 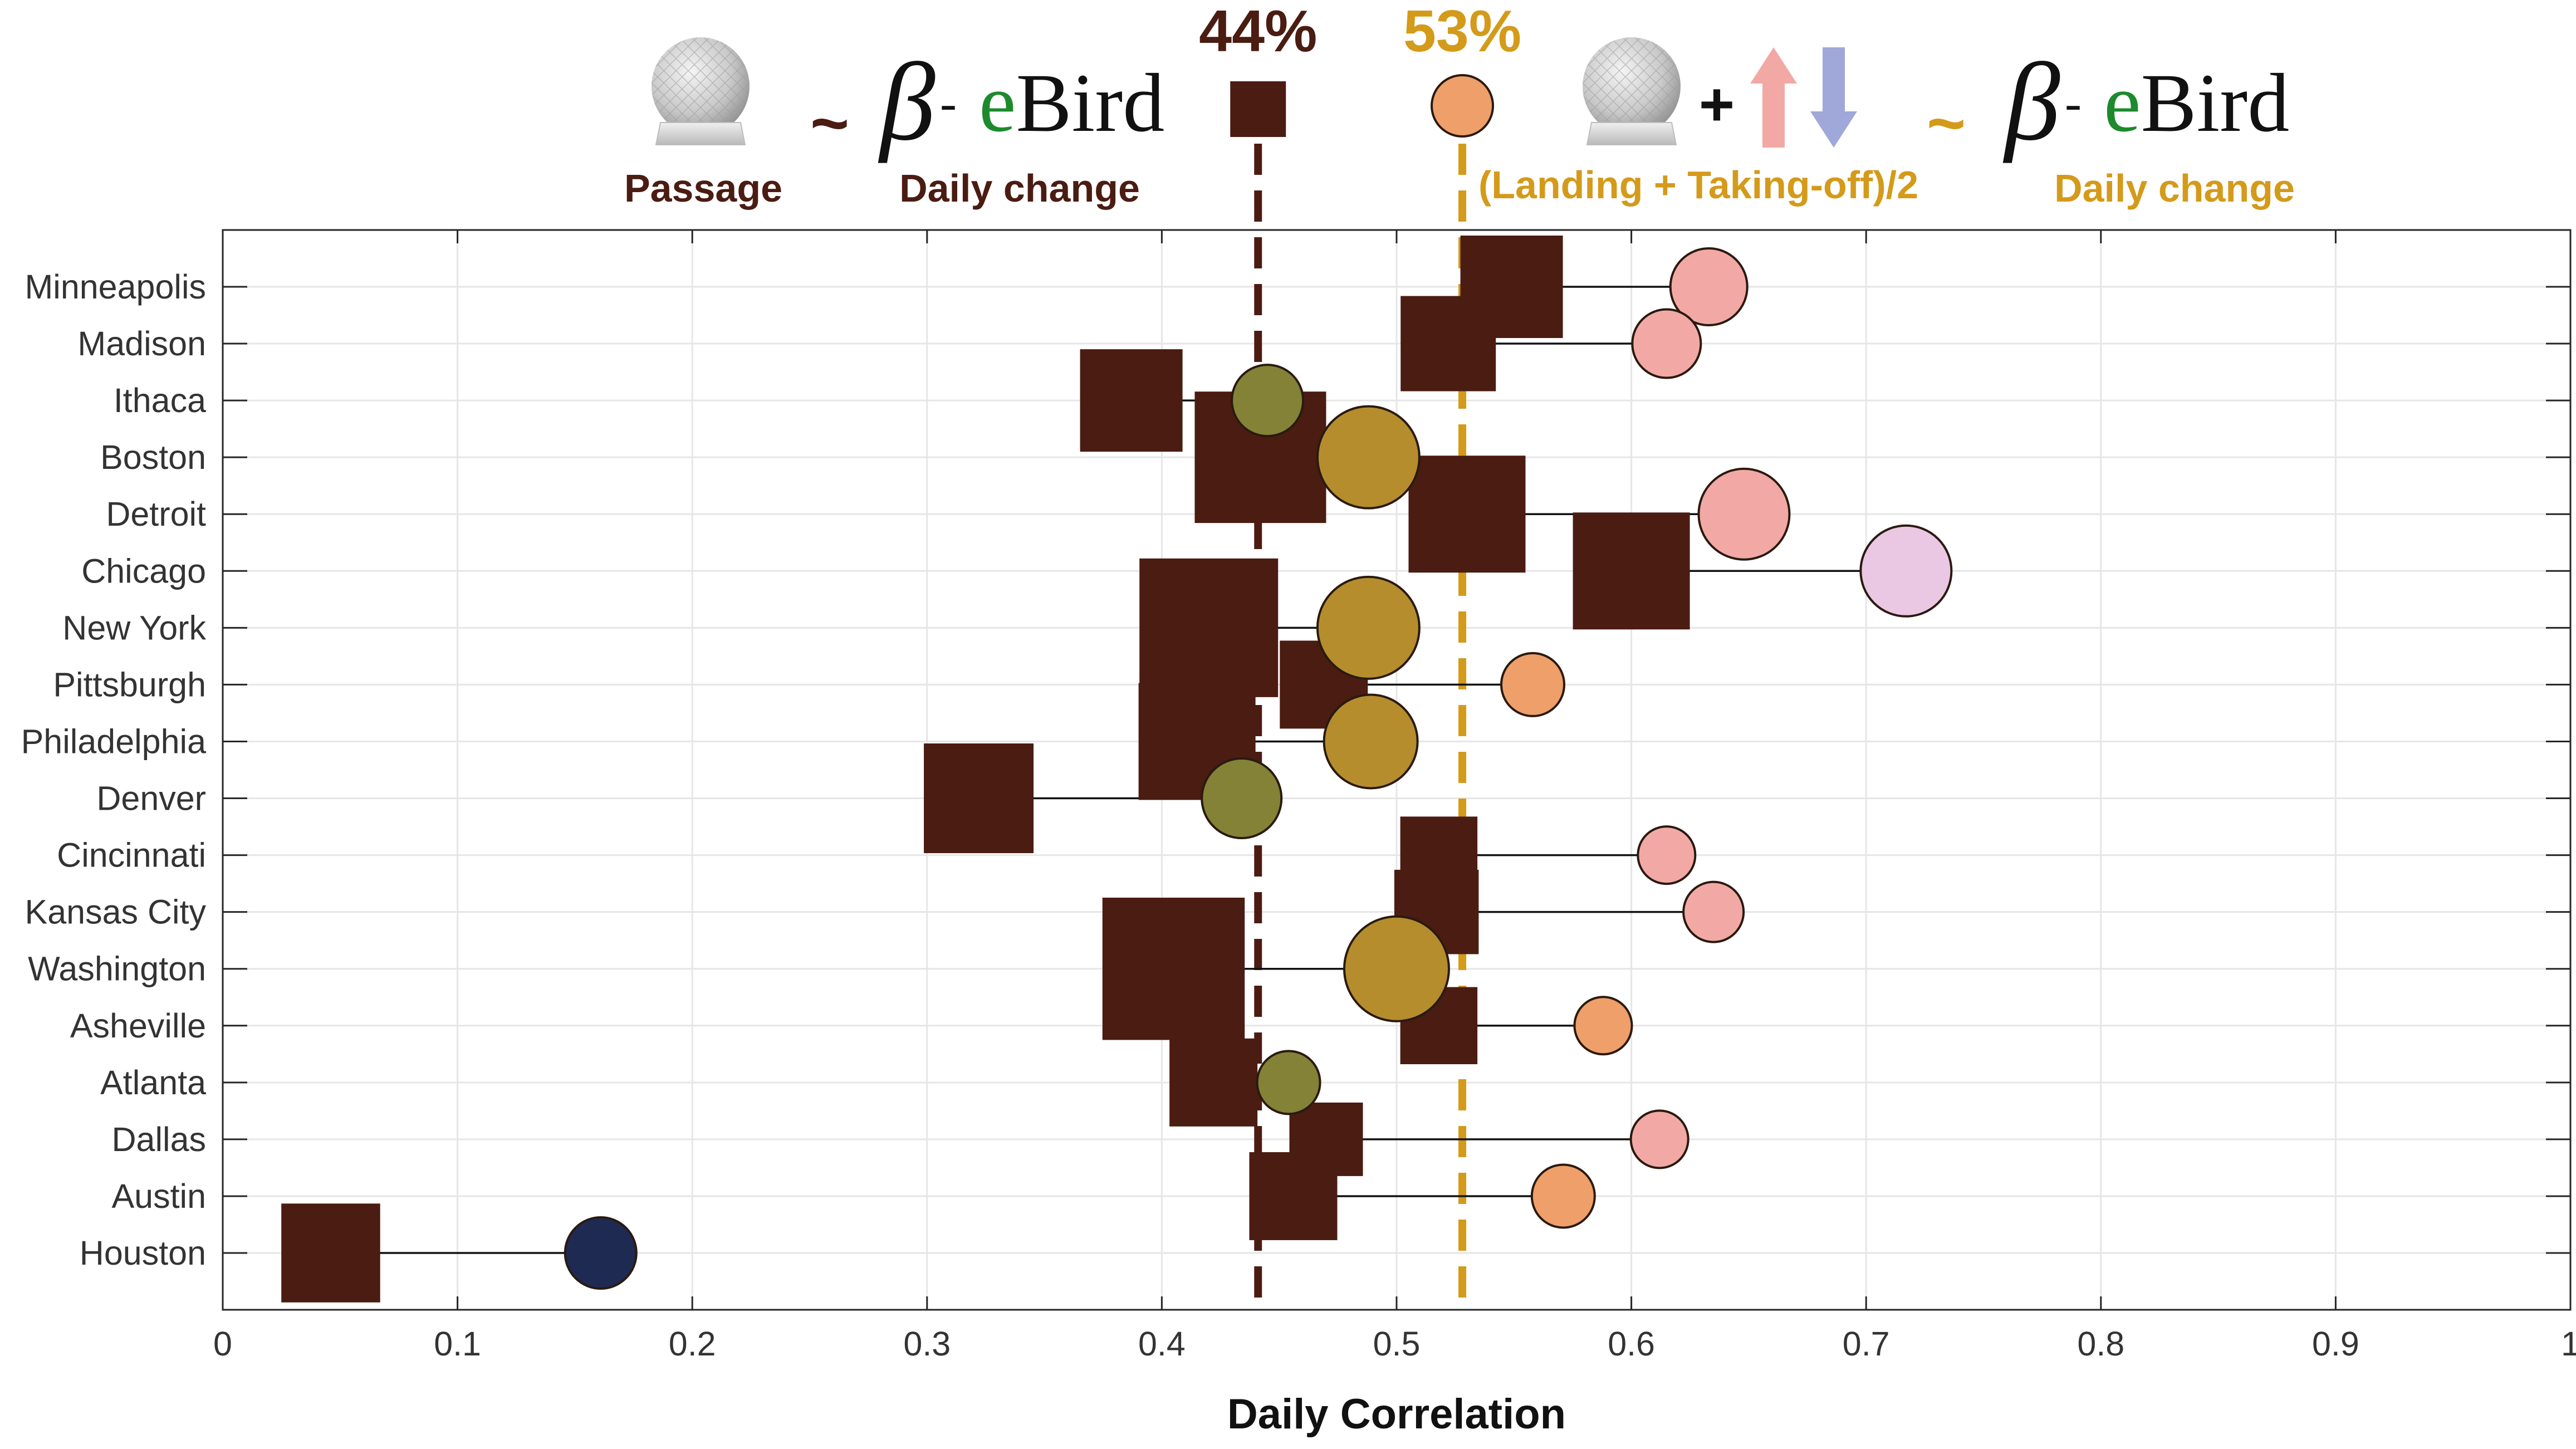 What do you see at coordinates (1162, 1344) in the screenshot?
I see `x-tick-label: 0.4` at bounding box center [1162, 1344].